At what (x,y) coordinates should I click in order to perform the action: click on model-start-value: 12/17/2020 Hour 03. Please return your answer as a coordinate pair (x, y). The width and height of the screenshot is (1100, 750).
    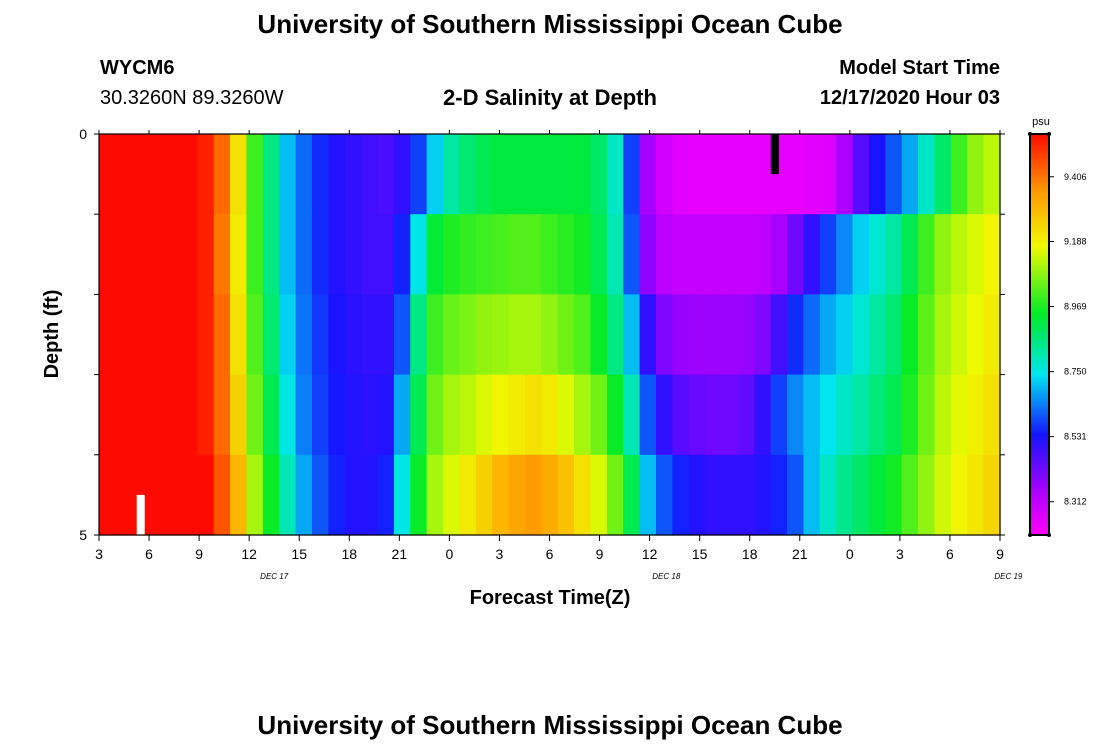
    Looking at the image, I should click on (909, 98).